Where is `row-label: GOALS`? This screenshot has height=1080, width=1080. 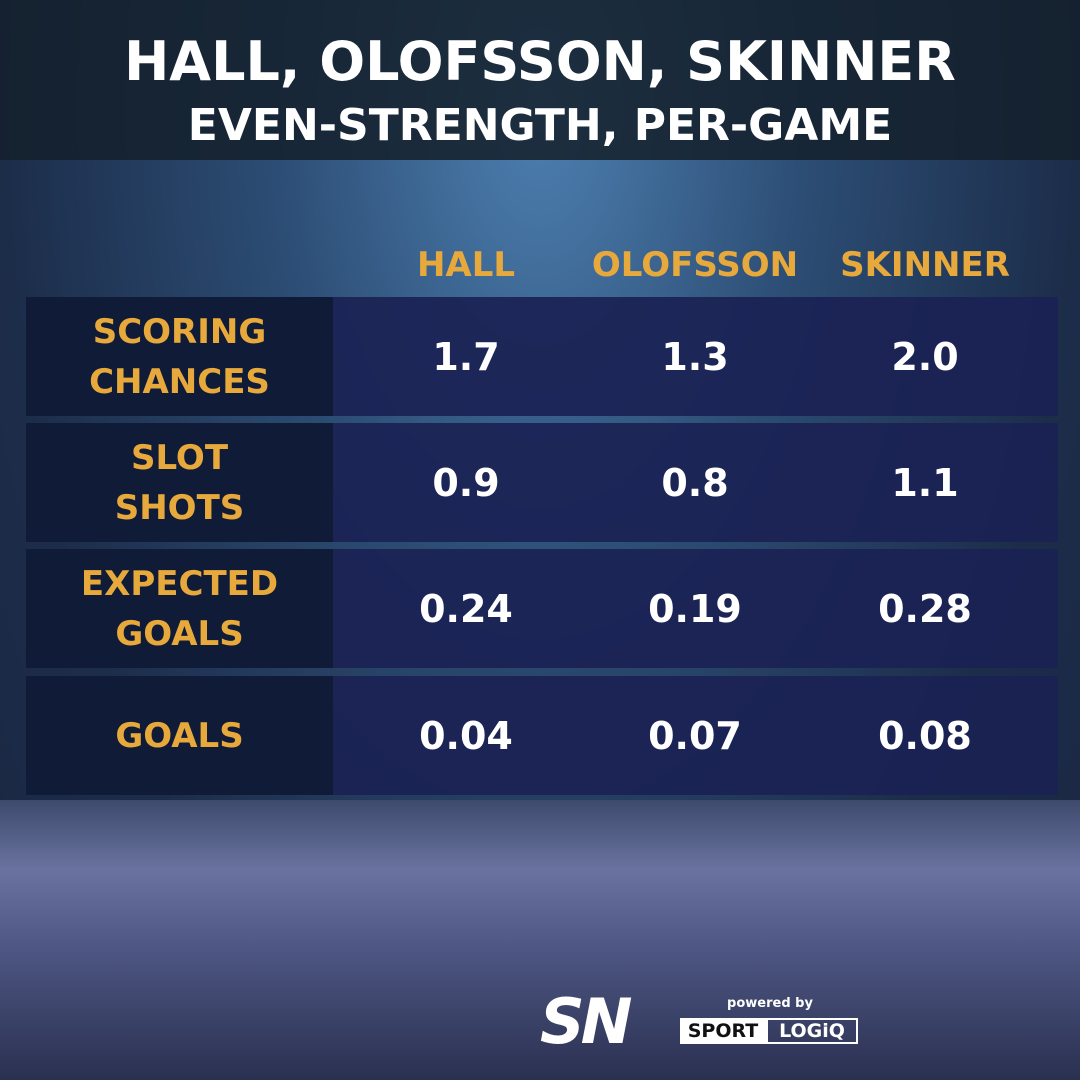 row-label: GOALS is located at coordinates (179, 735).